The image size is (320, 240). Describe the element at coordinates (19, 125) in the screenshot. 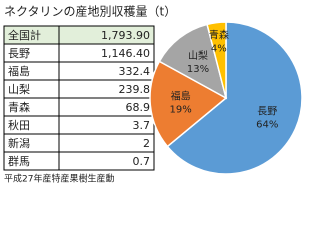

I see `cell: 秋田` at that location.